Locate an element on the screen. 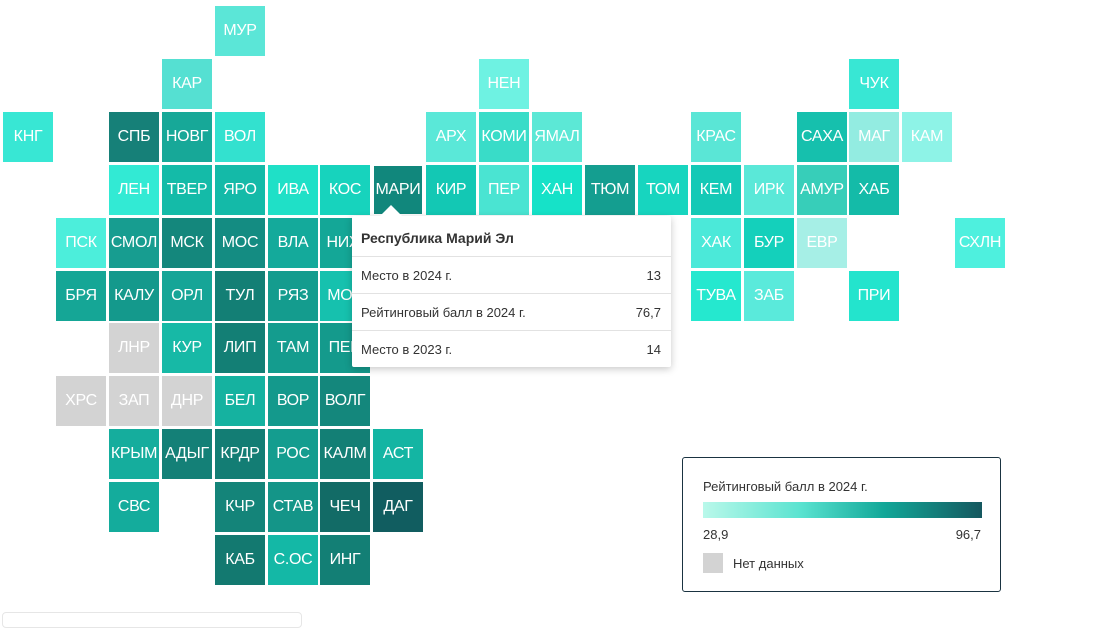 The width and height of the screenshot is (1107, 628). tooltip-row-score-2024: Рейтинговый балл в 2024 г. 76,7 is located at coordinates (511, 312).